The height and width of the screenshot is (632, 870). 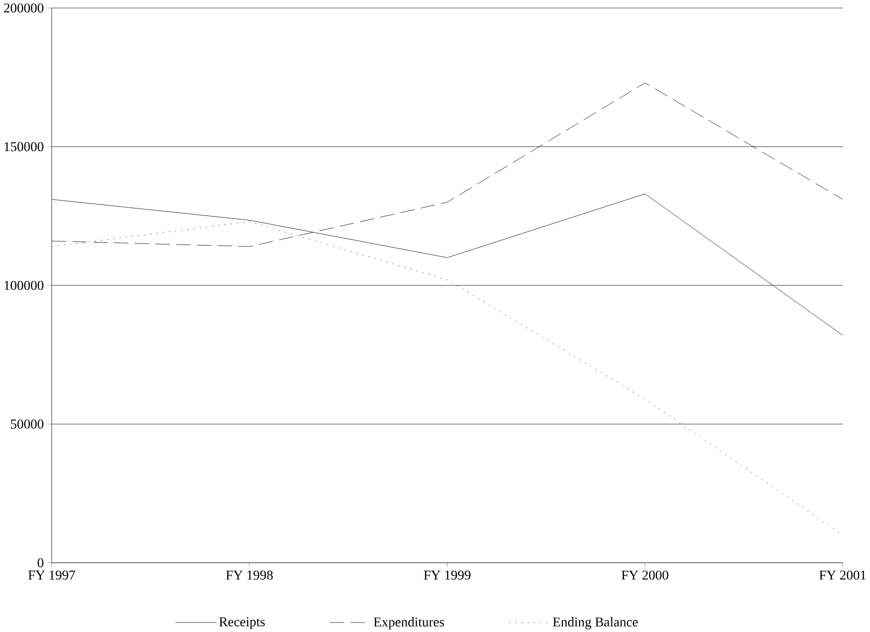 I want to click on x-tick-label: FY 1997, so click(x=52, y=575).